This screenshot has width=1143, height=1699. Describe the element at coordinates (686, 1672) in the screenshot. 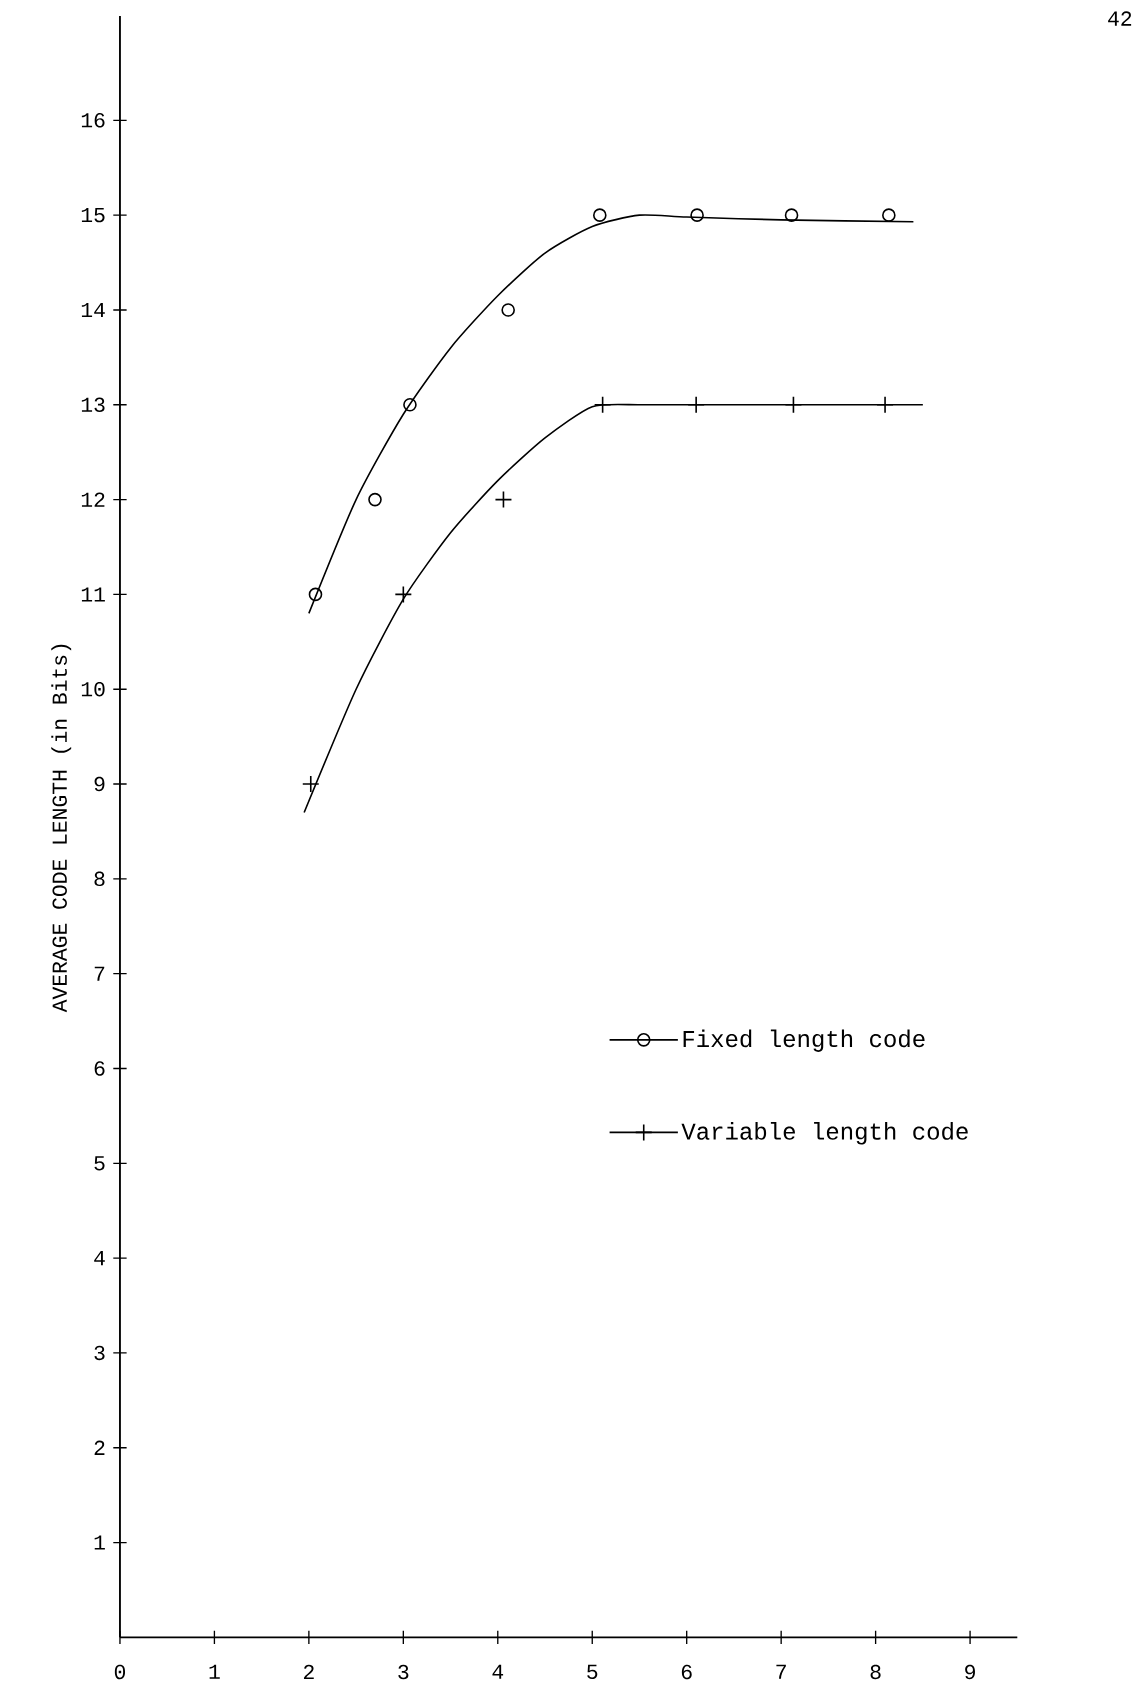

I see `x-tick-label: 6` at that location.